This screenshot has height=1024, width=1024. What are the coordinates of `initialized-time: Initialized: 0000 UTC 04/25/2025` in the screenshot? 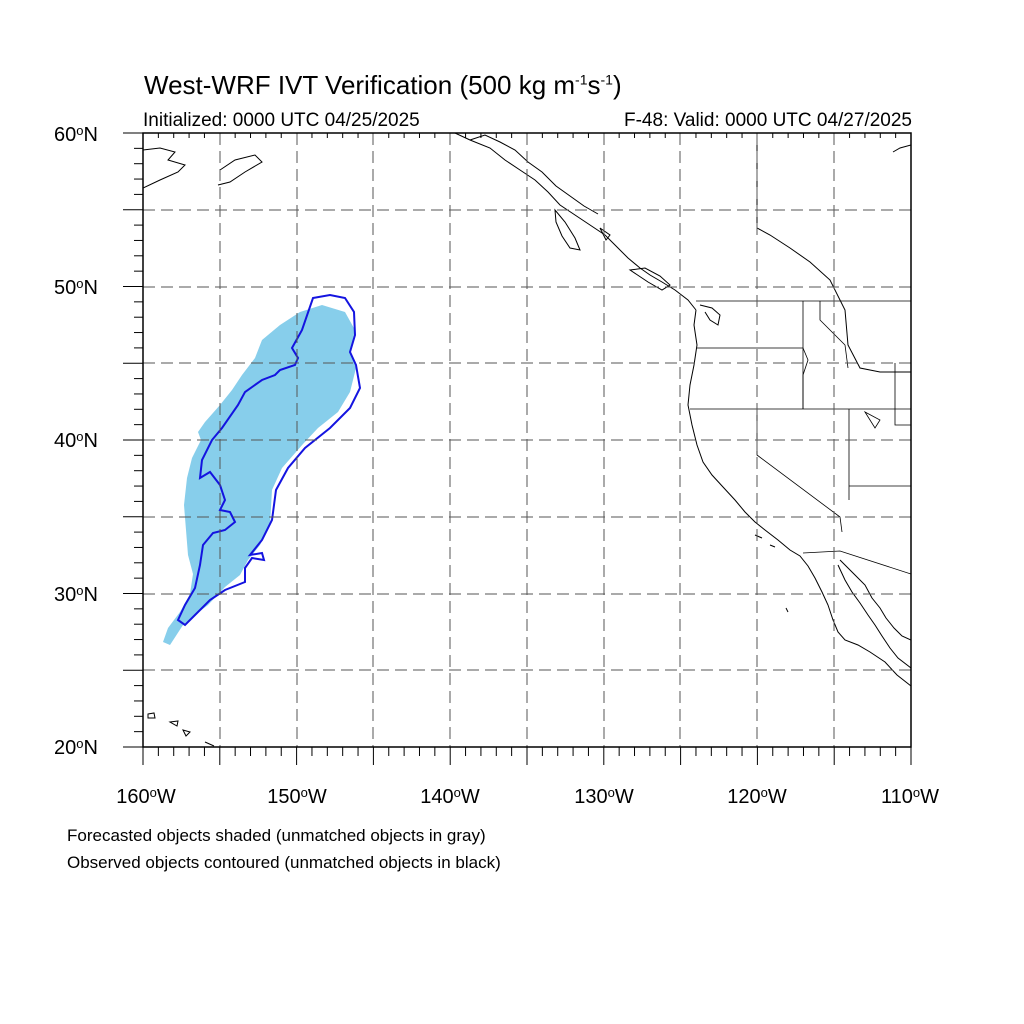 It's located at (281, 120).